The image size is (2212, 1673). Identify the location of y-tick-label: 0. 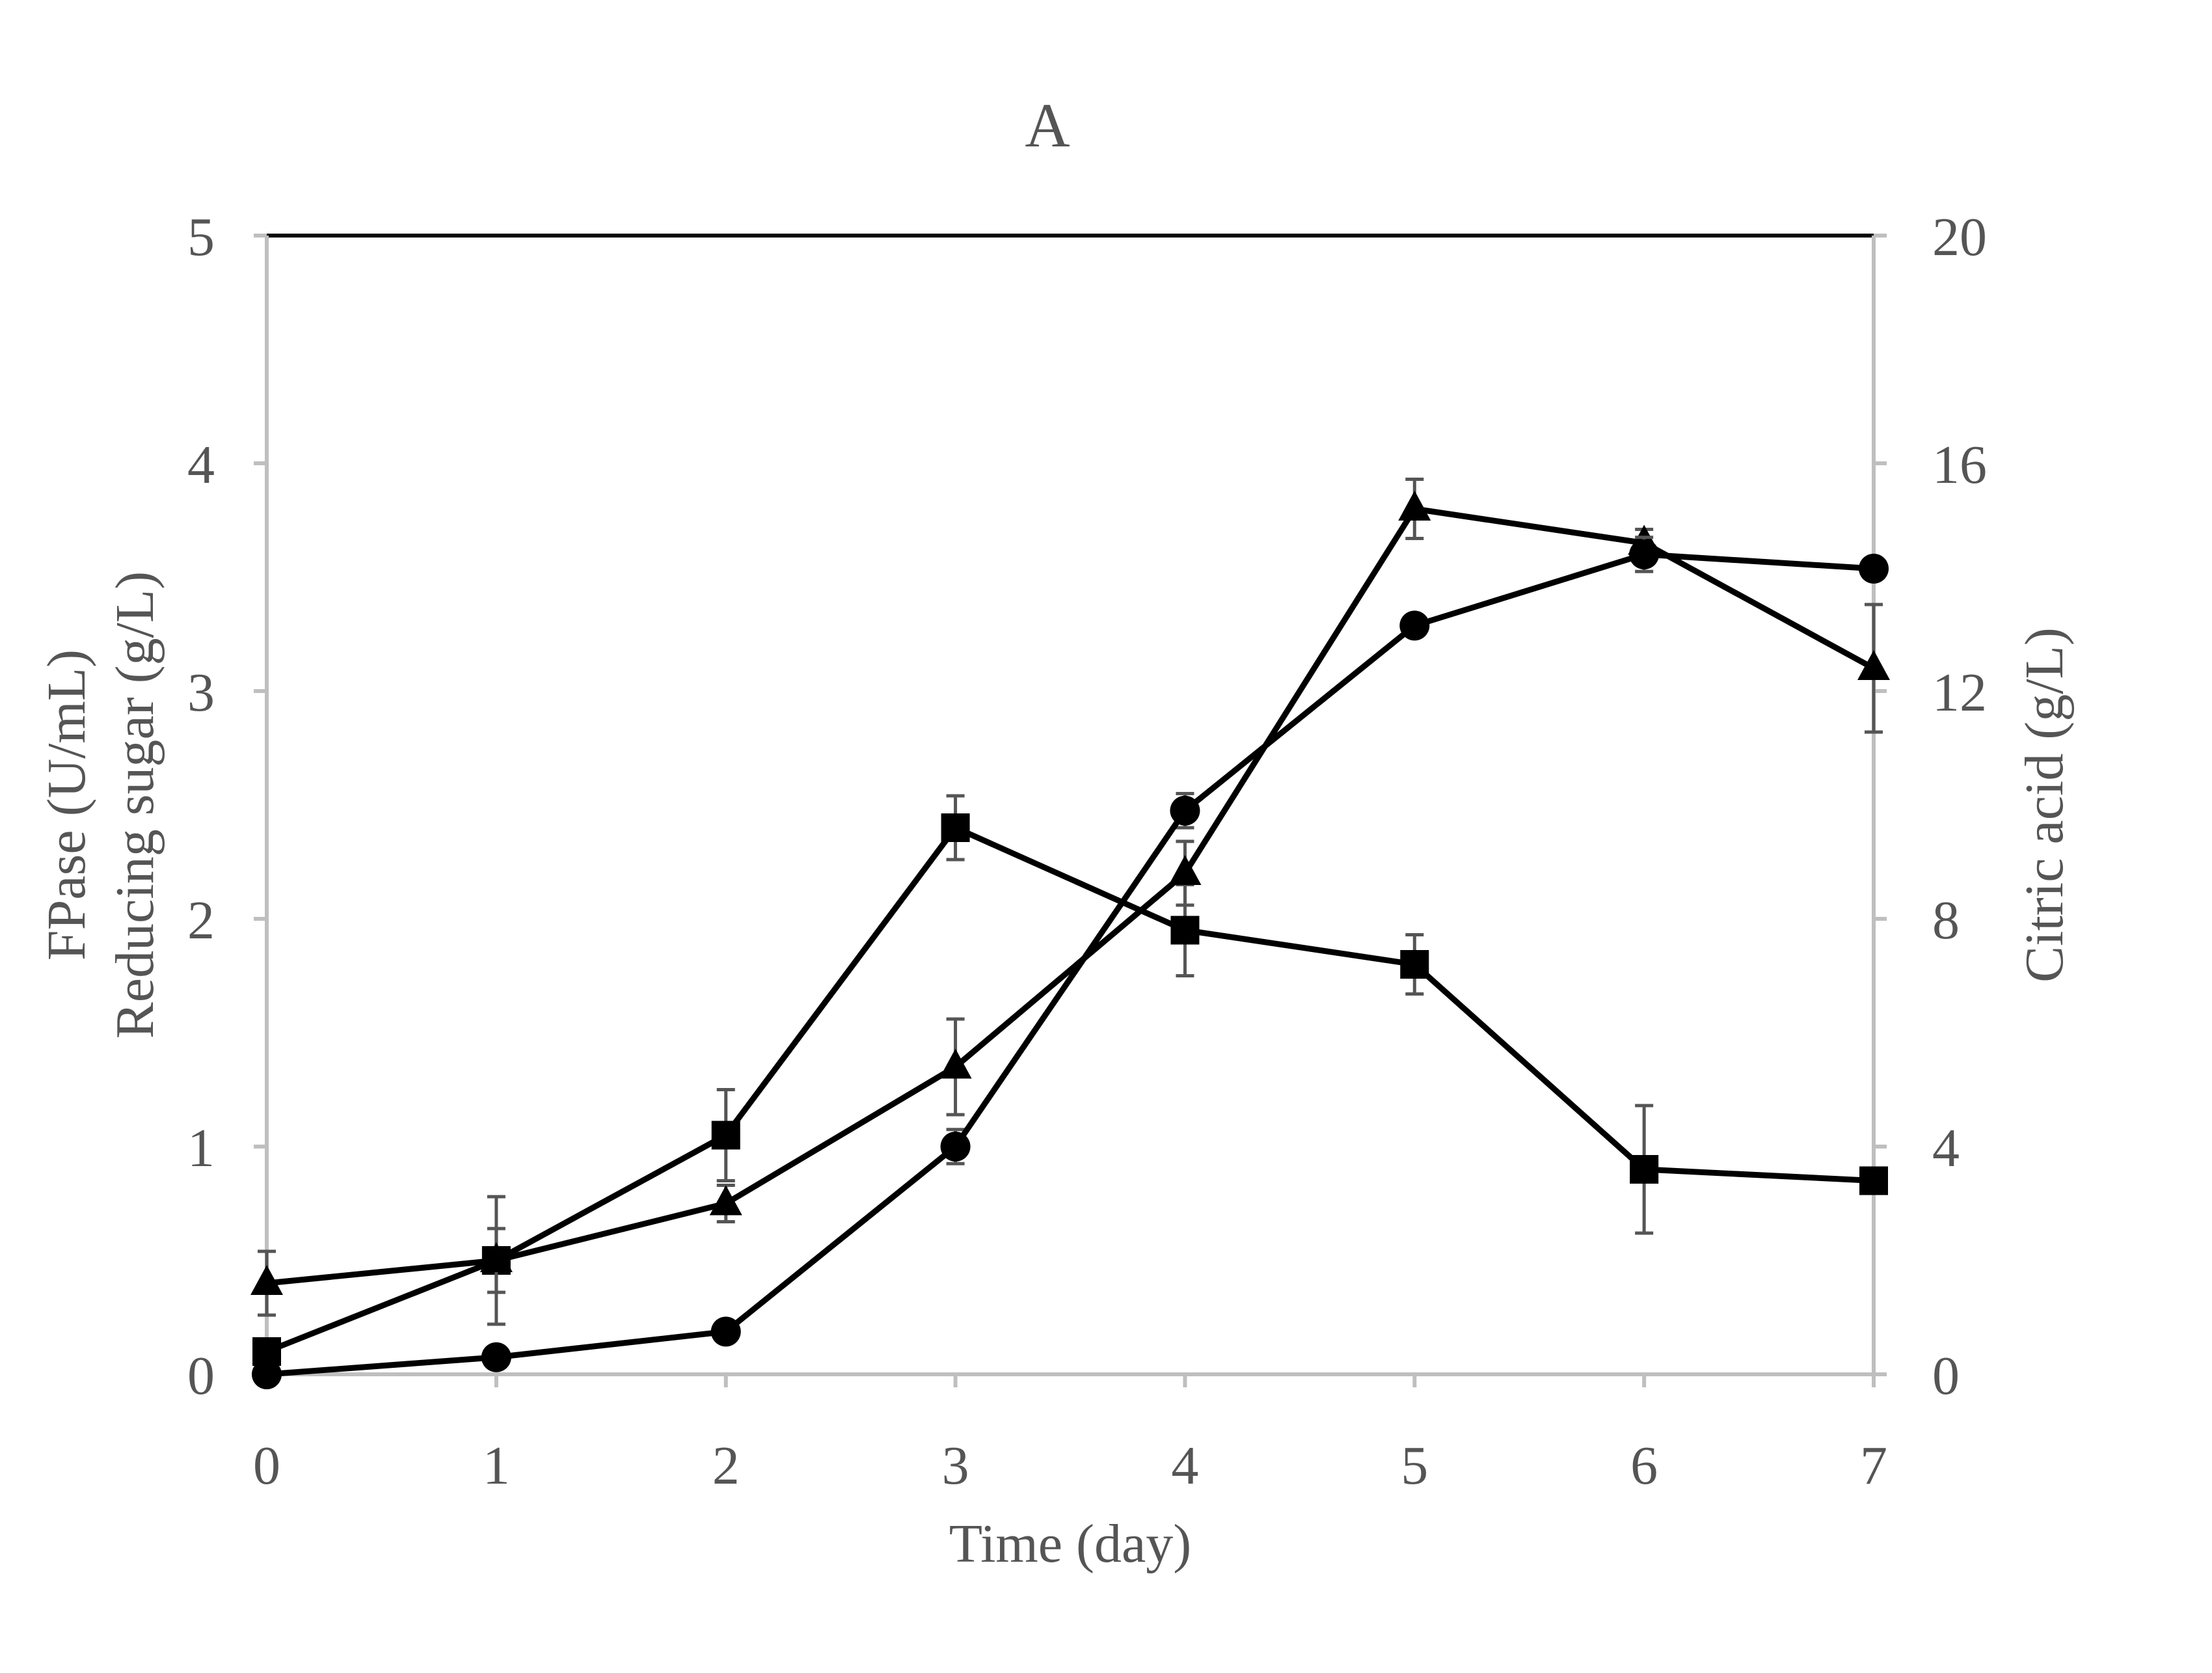
(201, 1376).